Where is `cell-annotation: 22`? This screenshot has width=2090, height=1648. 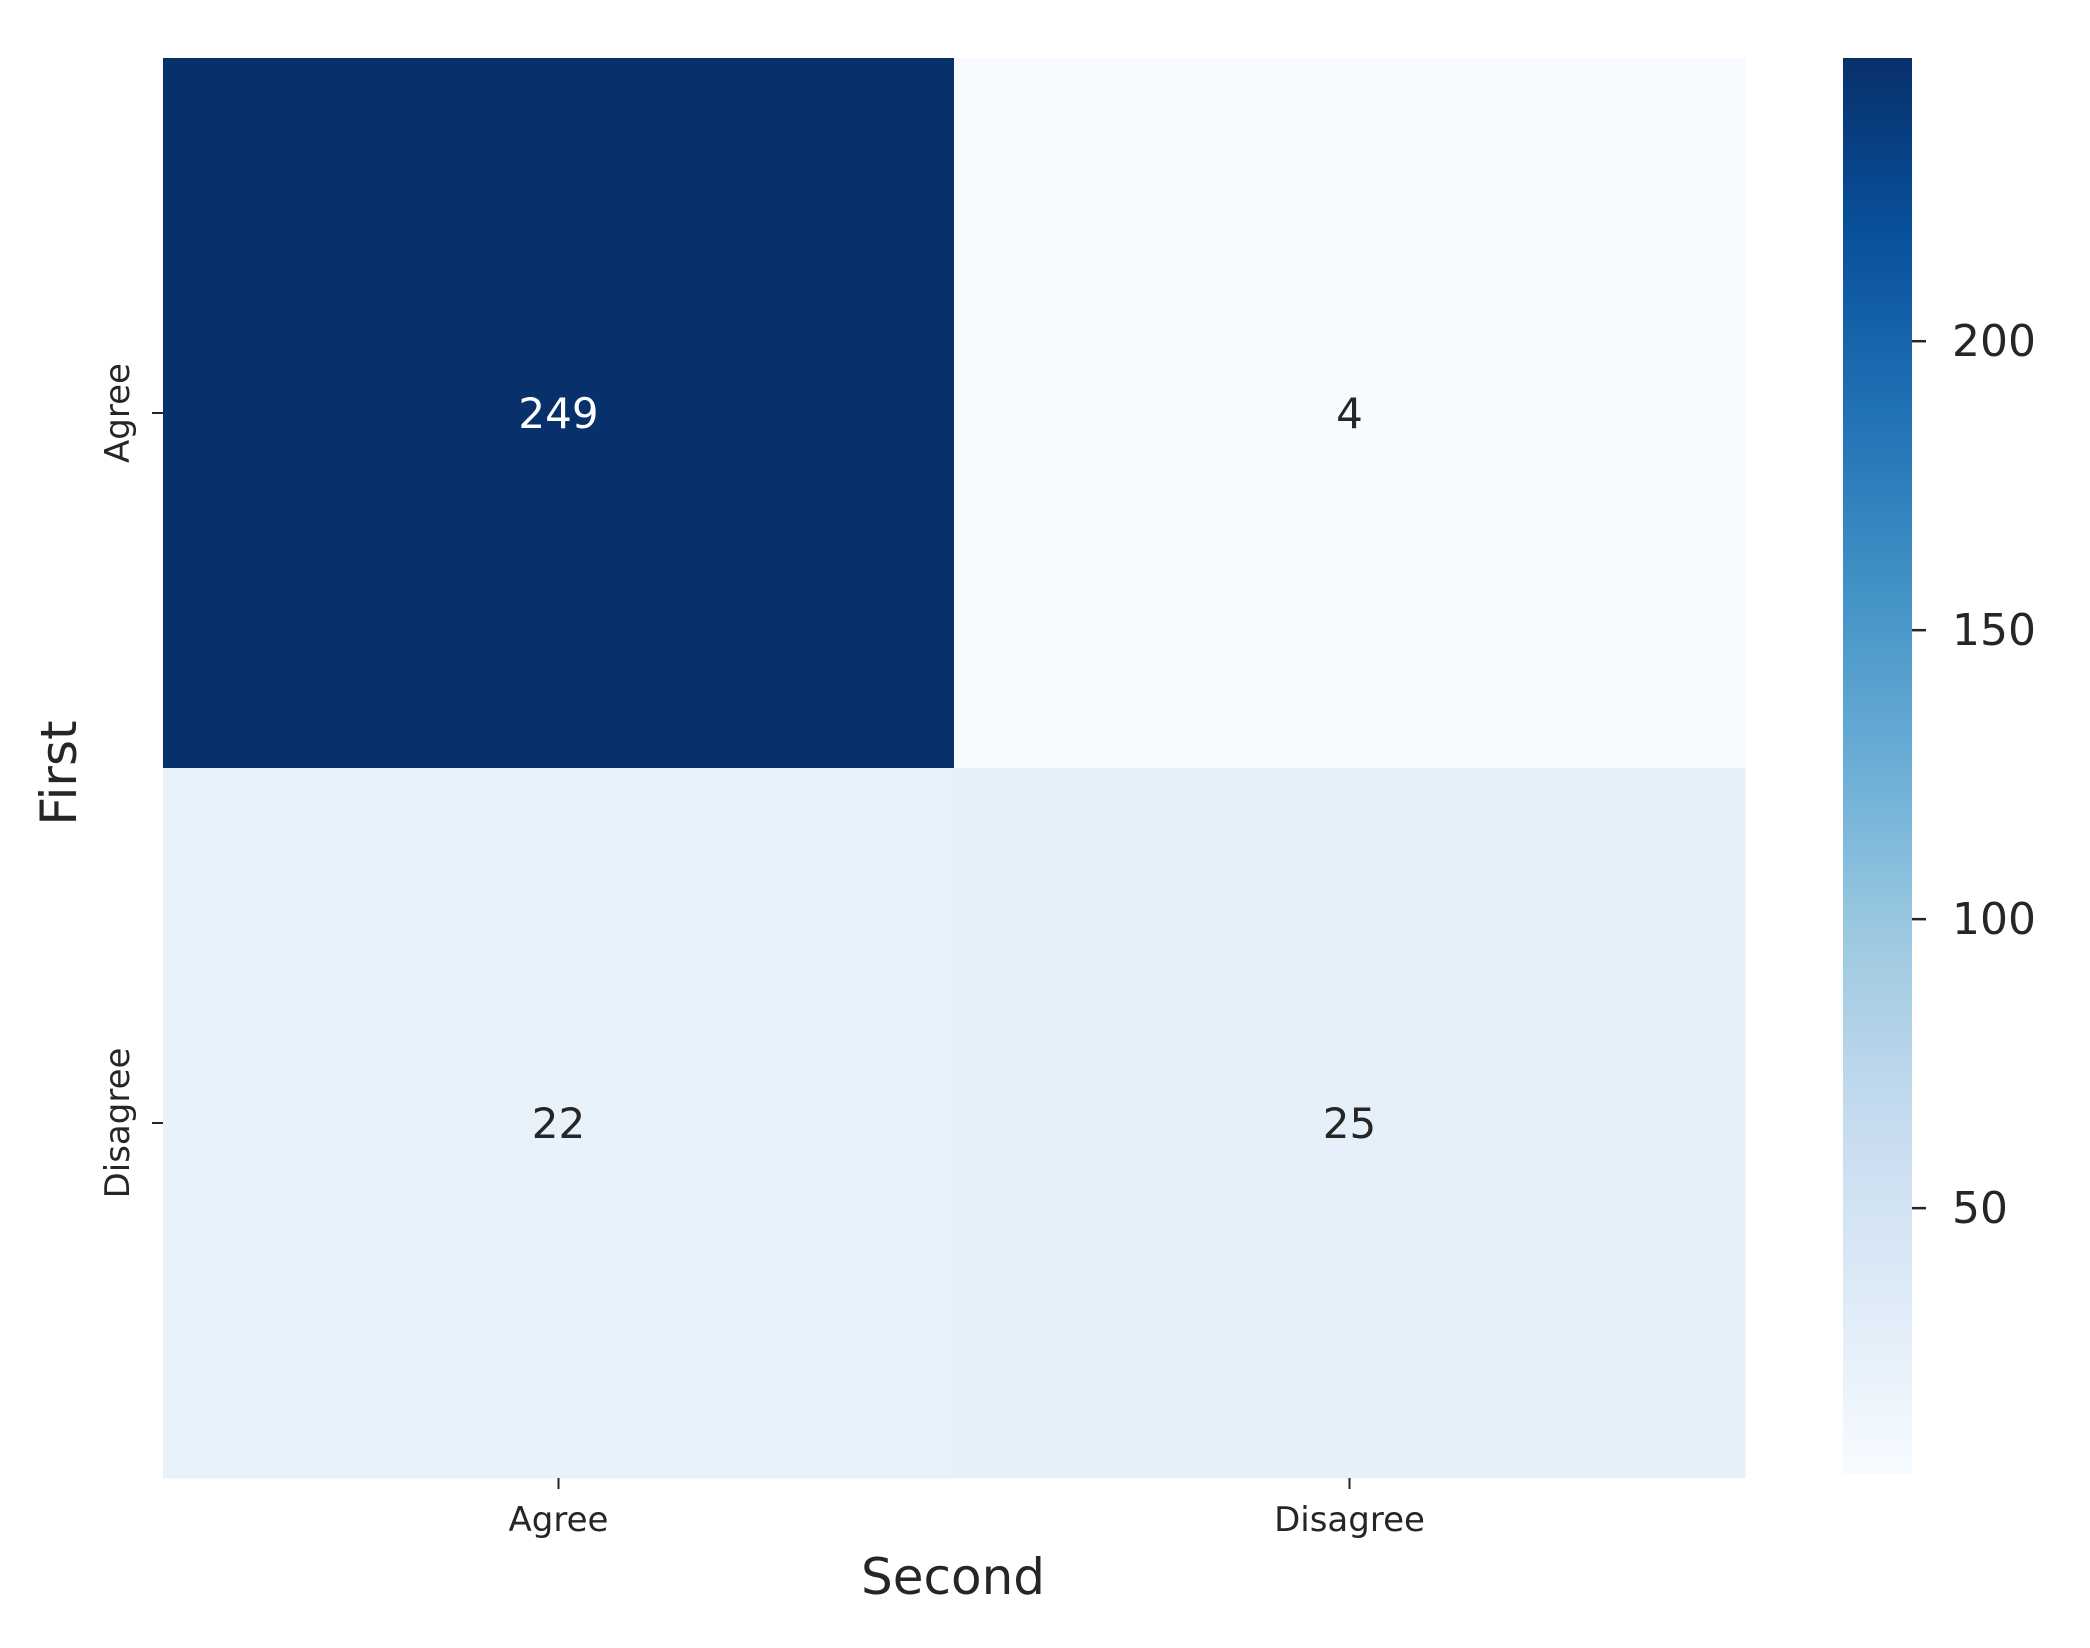
cell-annotation: 22 is located at coordinates (558, 1123).